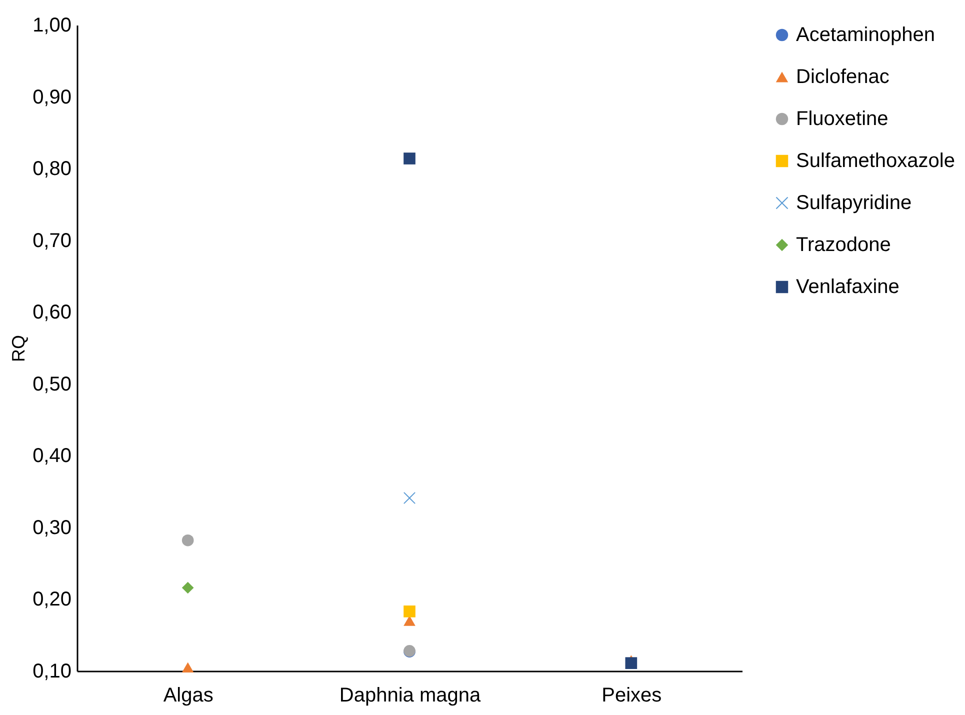 The width and height of the screenshot is (965, 715). What do you see at coordinates (52, 671) in the screenshot?
I see `y-tick-label: 0,10` at bounding box center [52, 671].